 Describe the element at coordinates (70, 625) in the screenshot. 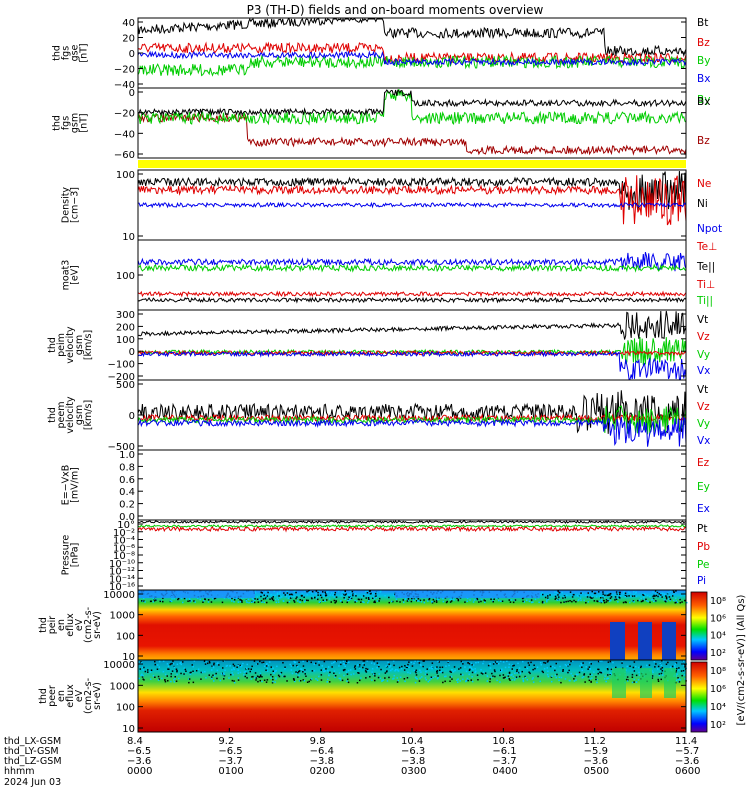

I see `y-axis-label-line: eflux` at that location.